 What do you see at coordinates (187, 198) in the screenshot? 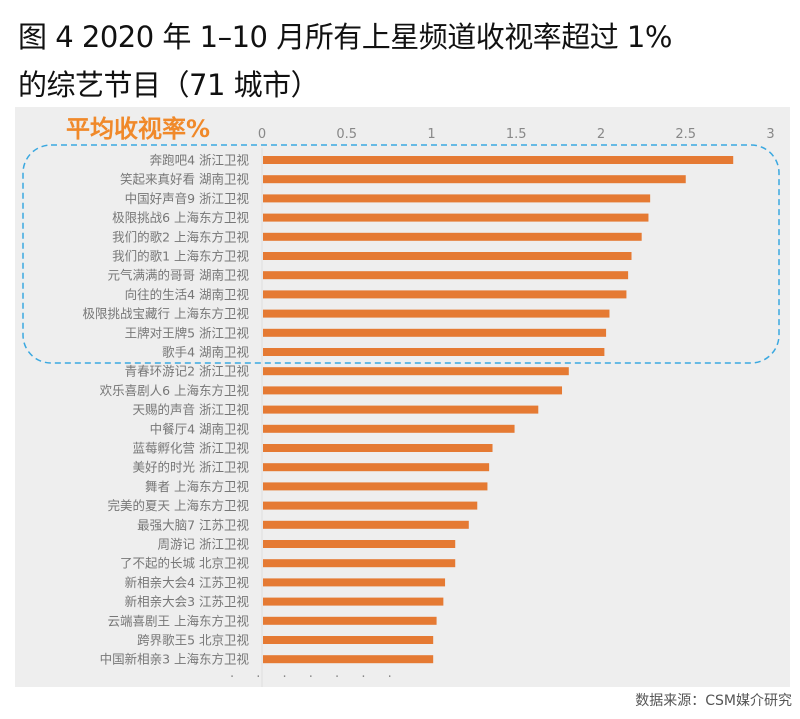
I see `category-label: 中国好声音9 浙江卫视` at bounding box center [187, 198].